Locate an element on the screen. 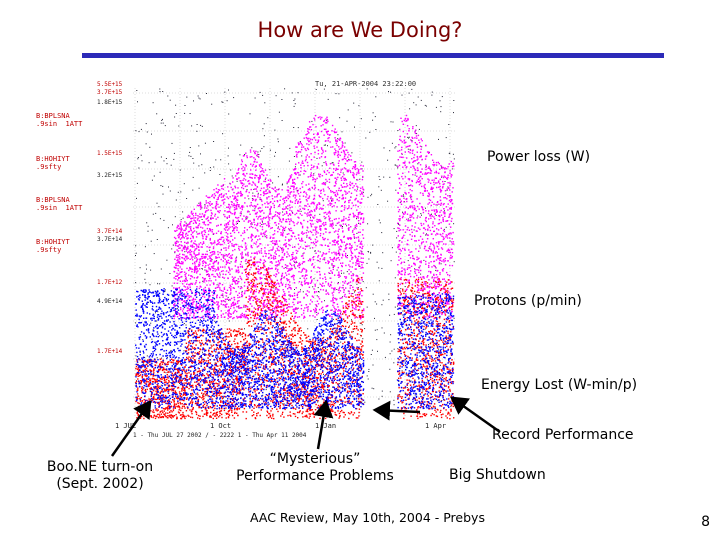 This screenshot has width=720, height=540. x-tick-3: 1 Jan is located at coordinates (326, 426).